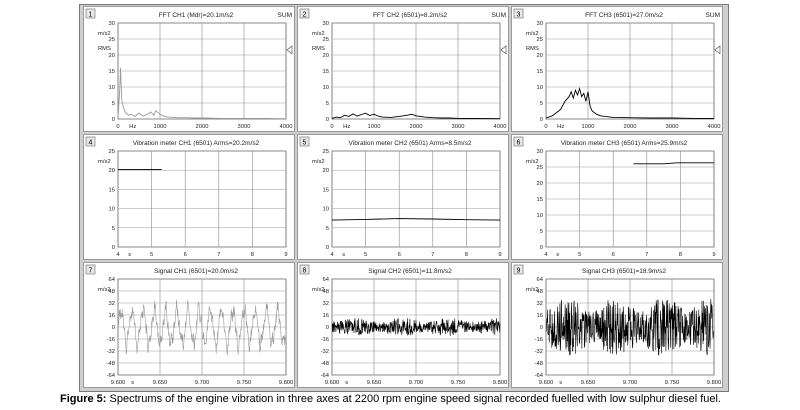 Image resolution: width=800 pixels, height=410 pixels. I want to click on chart-title: Vibration meter CH2 (6501) Arms=8.5m/s2, so click(410, 143).